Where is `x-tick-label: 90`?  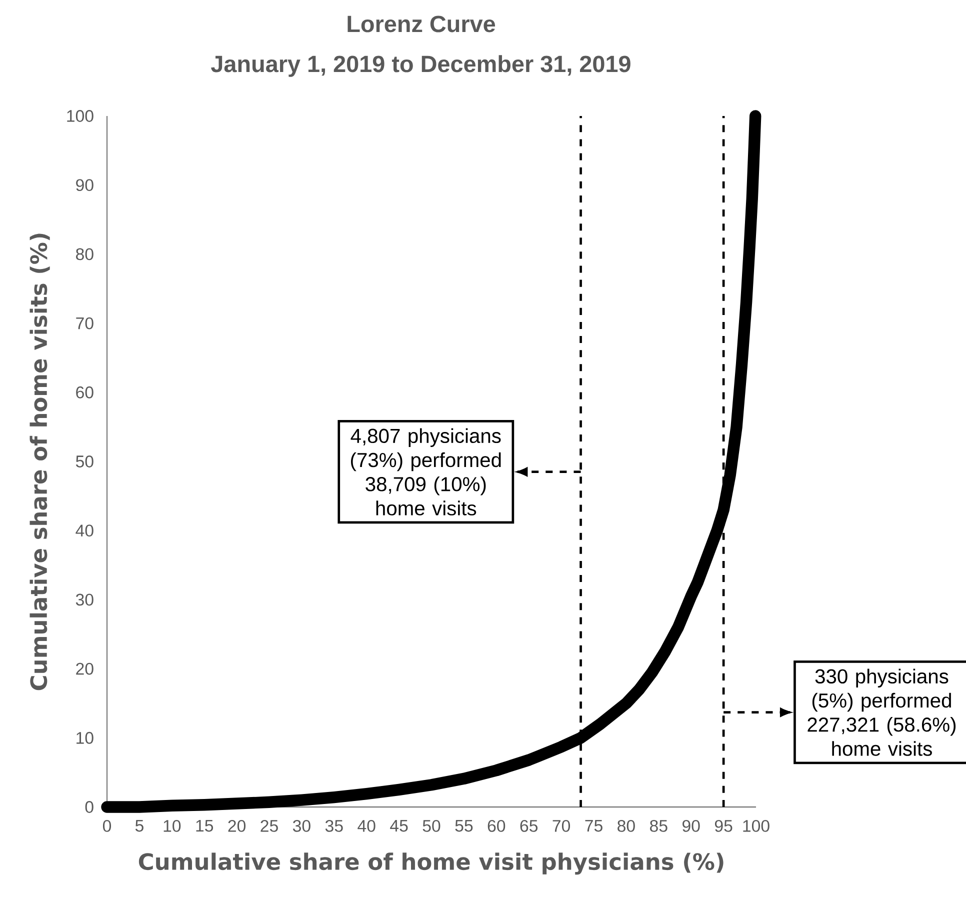
x-tick-label: 90 is located at coordinates (691, 826).